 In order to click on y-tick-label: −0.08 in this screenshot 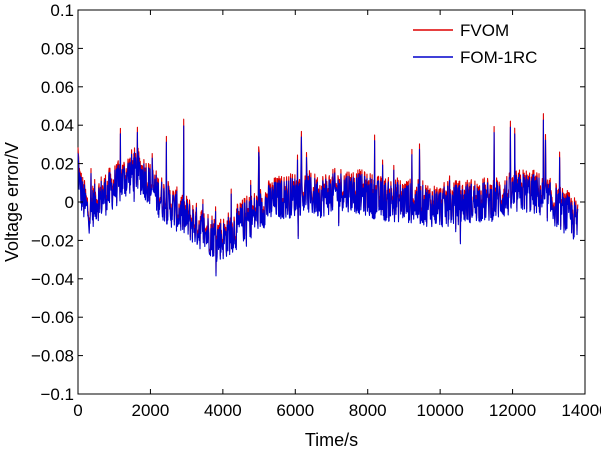, I will do `click(52, 356)`.